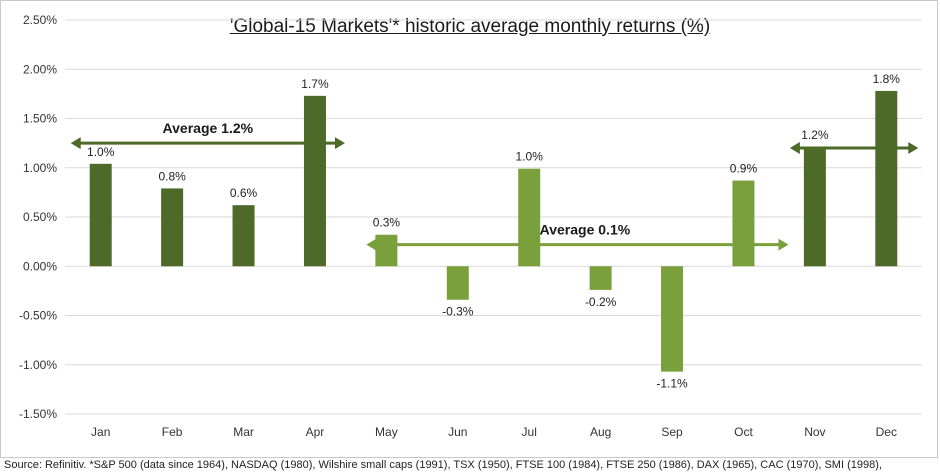 This screenshot has height=476, width=940. What do you see at coordinates (743, 432) in the screenshot?
I see `x-tick-label: Oct` at bounding box center [743, 432].